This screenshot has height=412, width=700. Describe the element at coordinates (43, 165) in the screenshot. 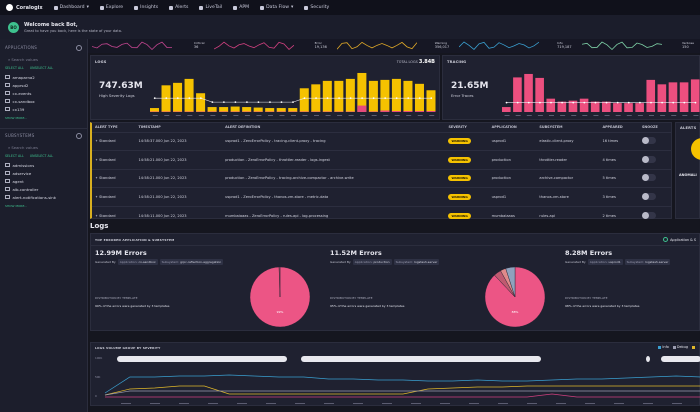

I see `filter-checkbox-item: admissions` at that location.